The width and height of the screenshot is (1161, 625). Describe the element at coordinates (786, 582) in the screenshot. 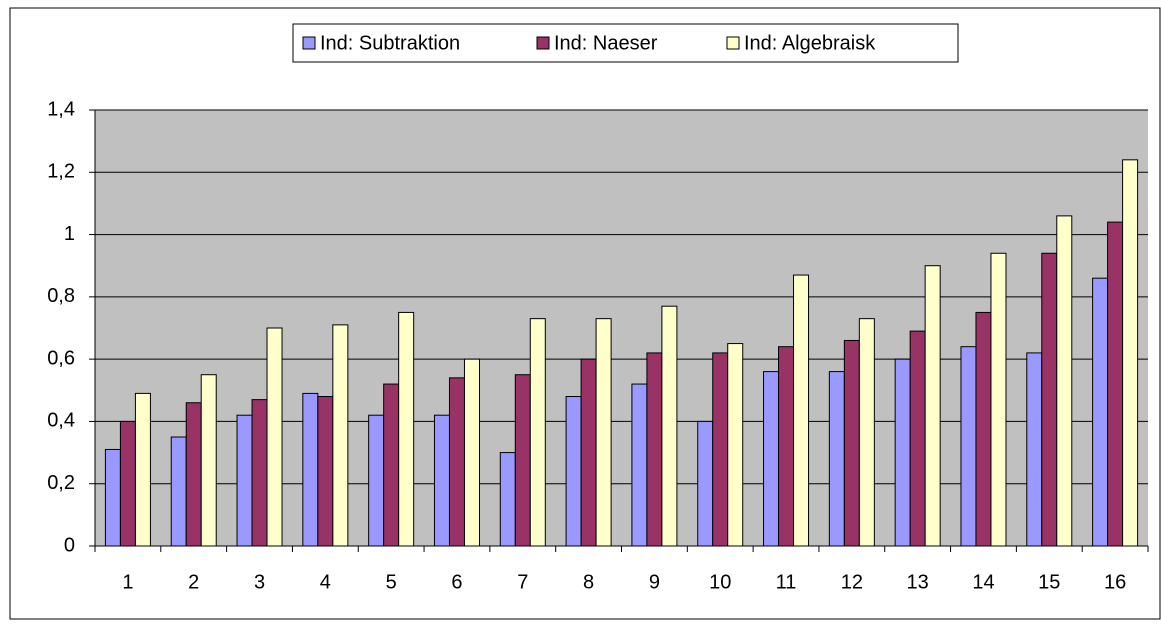

I see `x-tick-label: 11` at that location.